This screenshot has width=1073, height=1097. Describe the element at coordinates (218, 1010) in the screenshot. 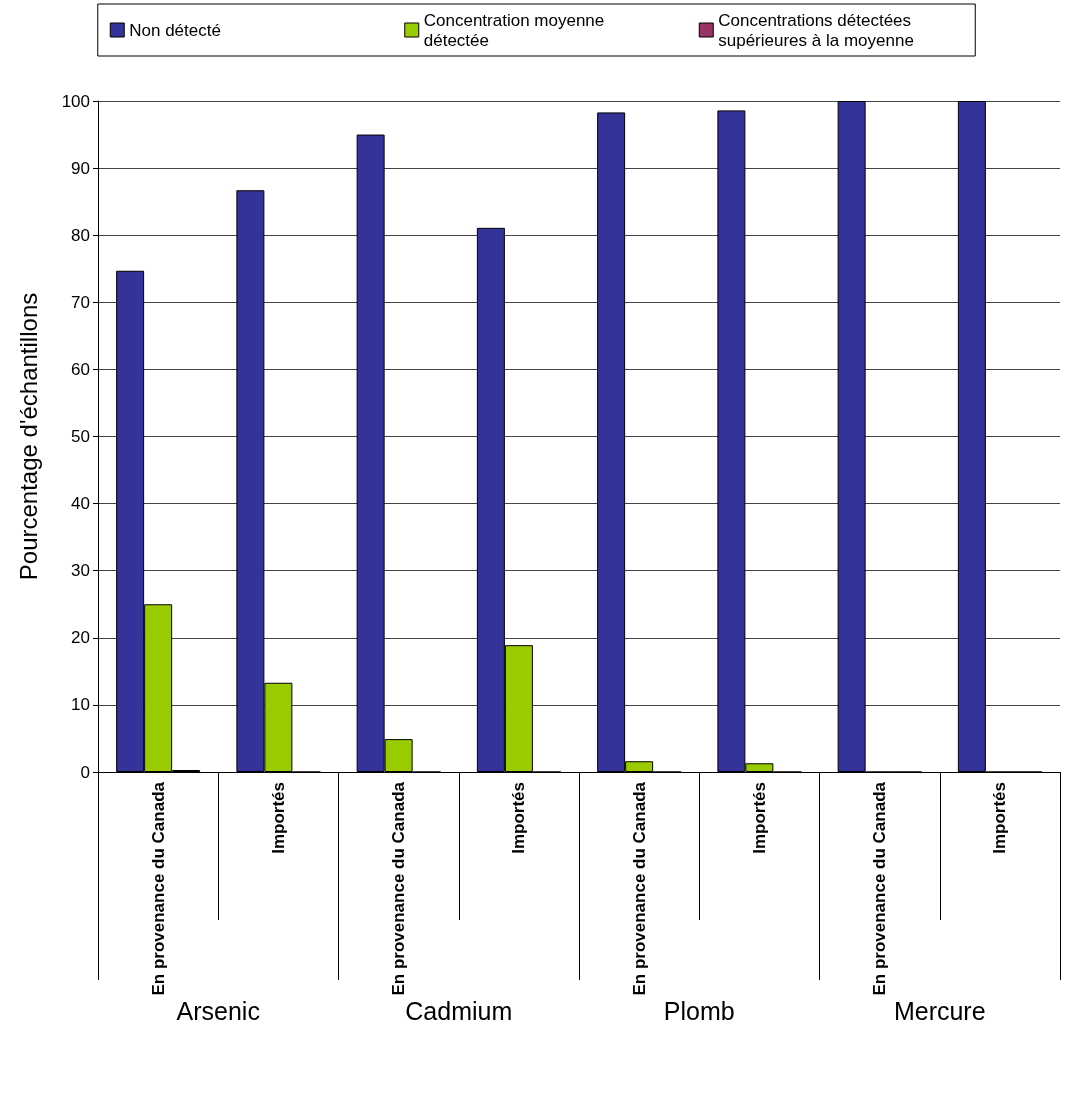

I see `text: Arsenic` at that location.